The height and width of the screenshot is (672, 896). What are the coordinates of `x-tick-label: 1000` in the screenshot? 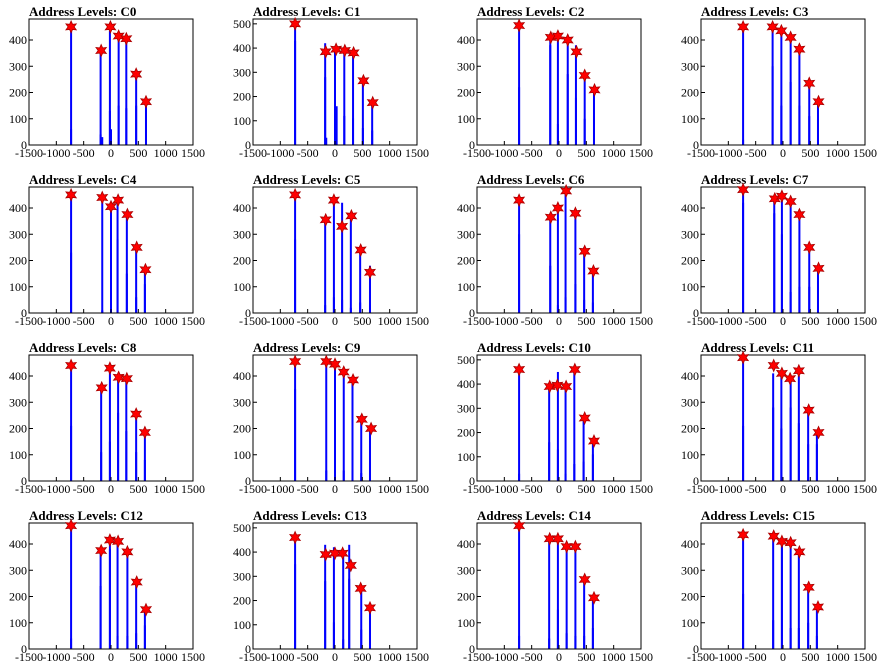 It's located at (390, 321).